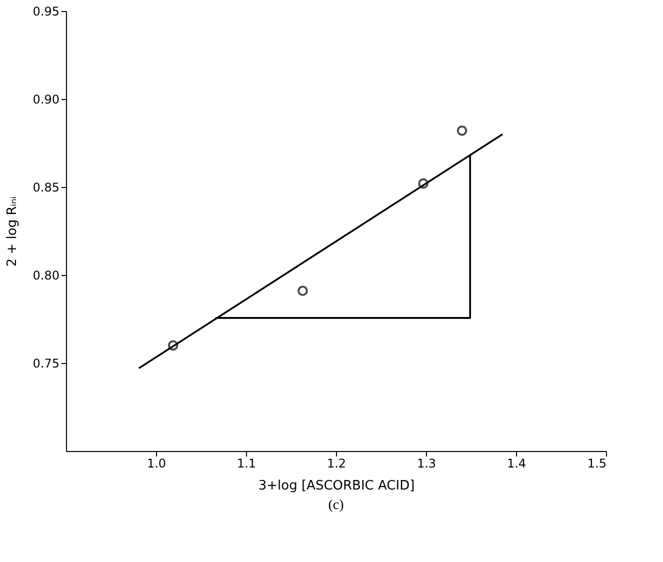 The width and height of the screenshot is (663, 562). What do you see at coordinates (246, 463) in the screenshot?
I see `x-tick-label: 1.1` at bounding box center [246, 463].